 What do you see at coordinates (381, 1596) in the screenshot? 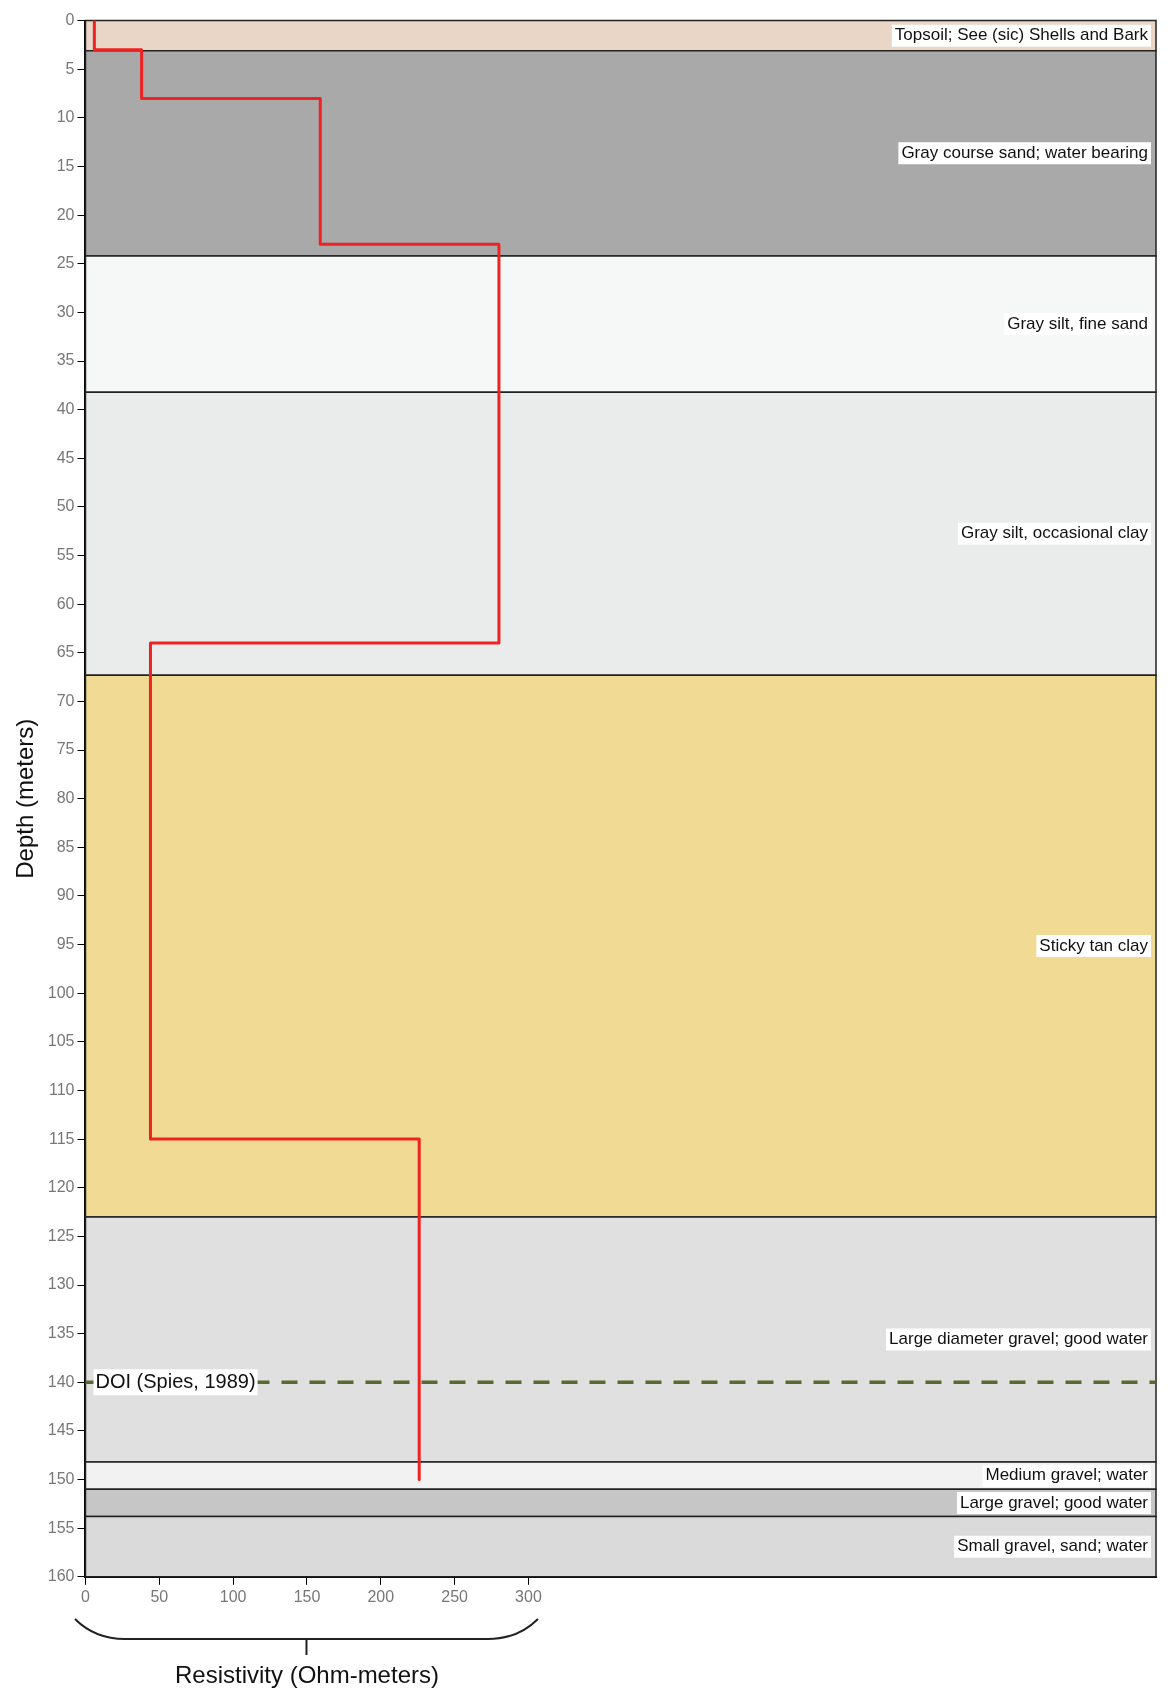
I see `x-tick-label: 200` at bounding box center [381, 1596].